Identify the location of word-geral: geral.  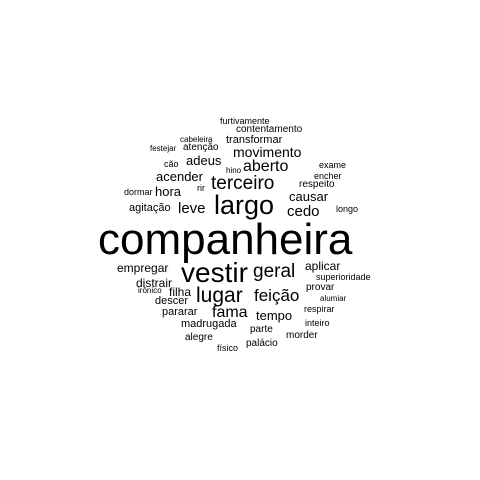
(274, 271).